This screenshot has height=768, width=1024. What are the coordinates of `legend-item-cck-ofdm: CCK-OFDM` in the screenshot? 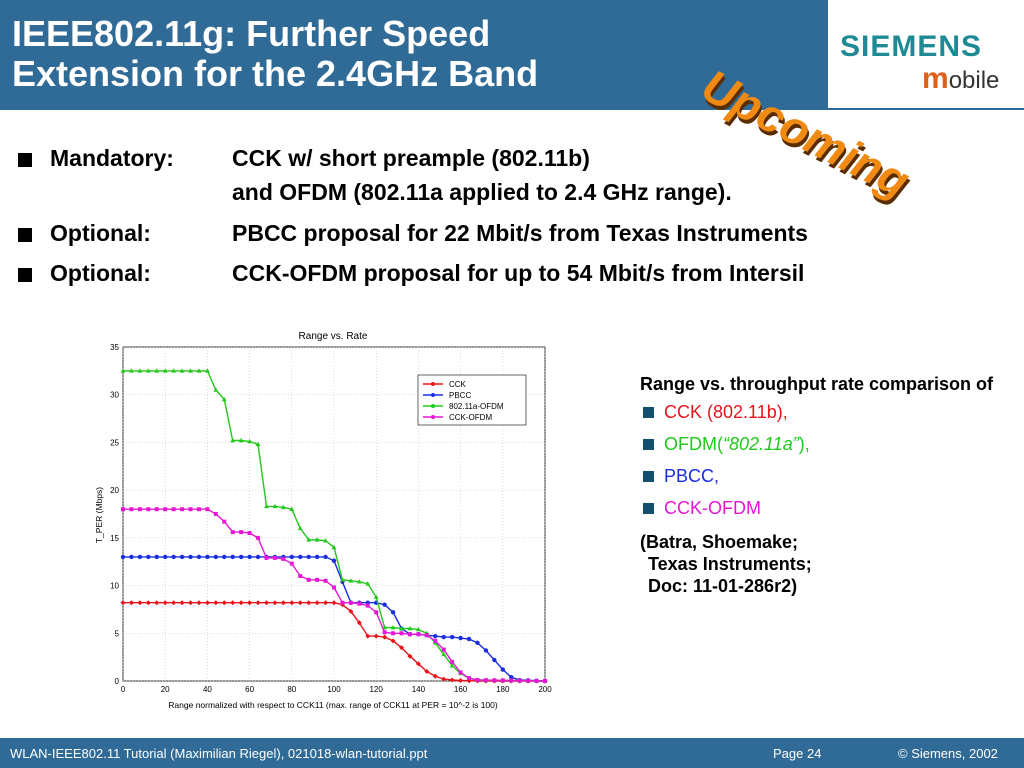 It's located at (825, 508).